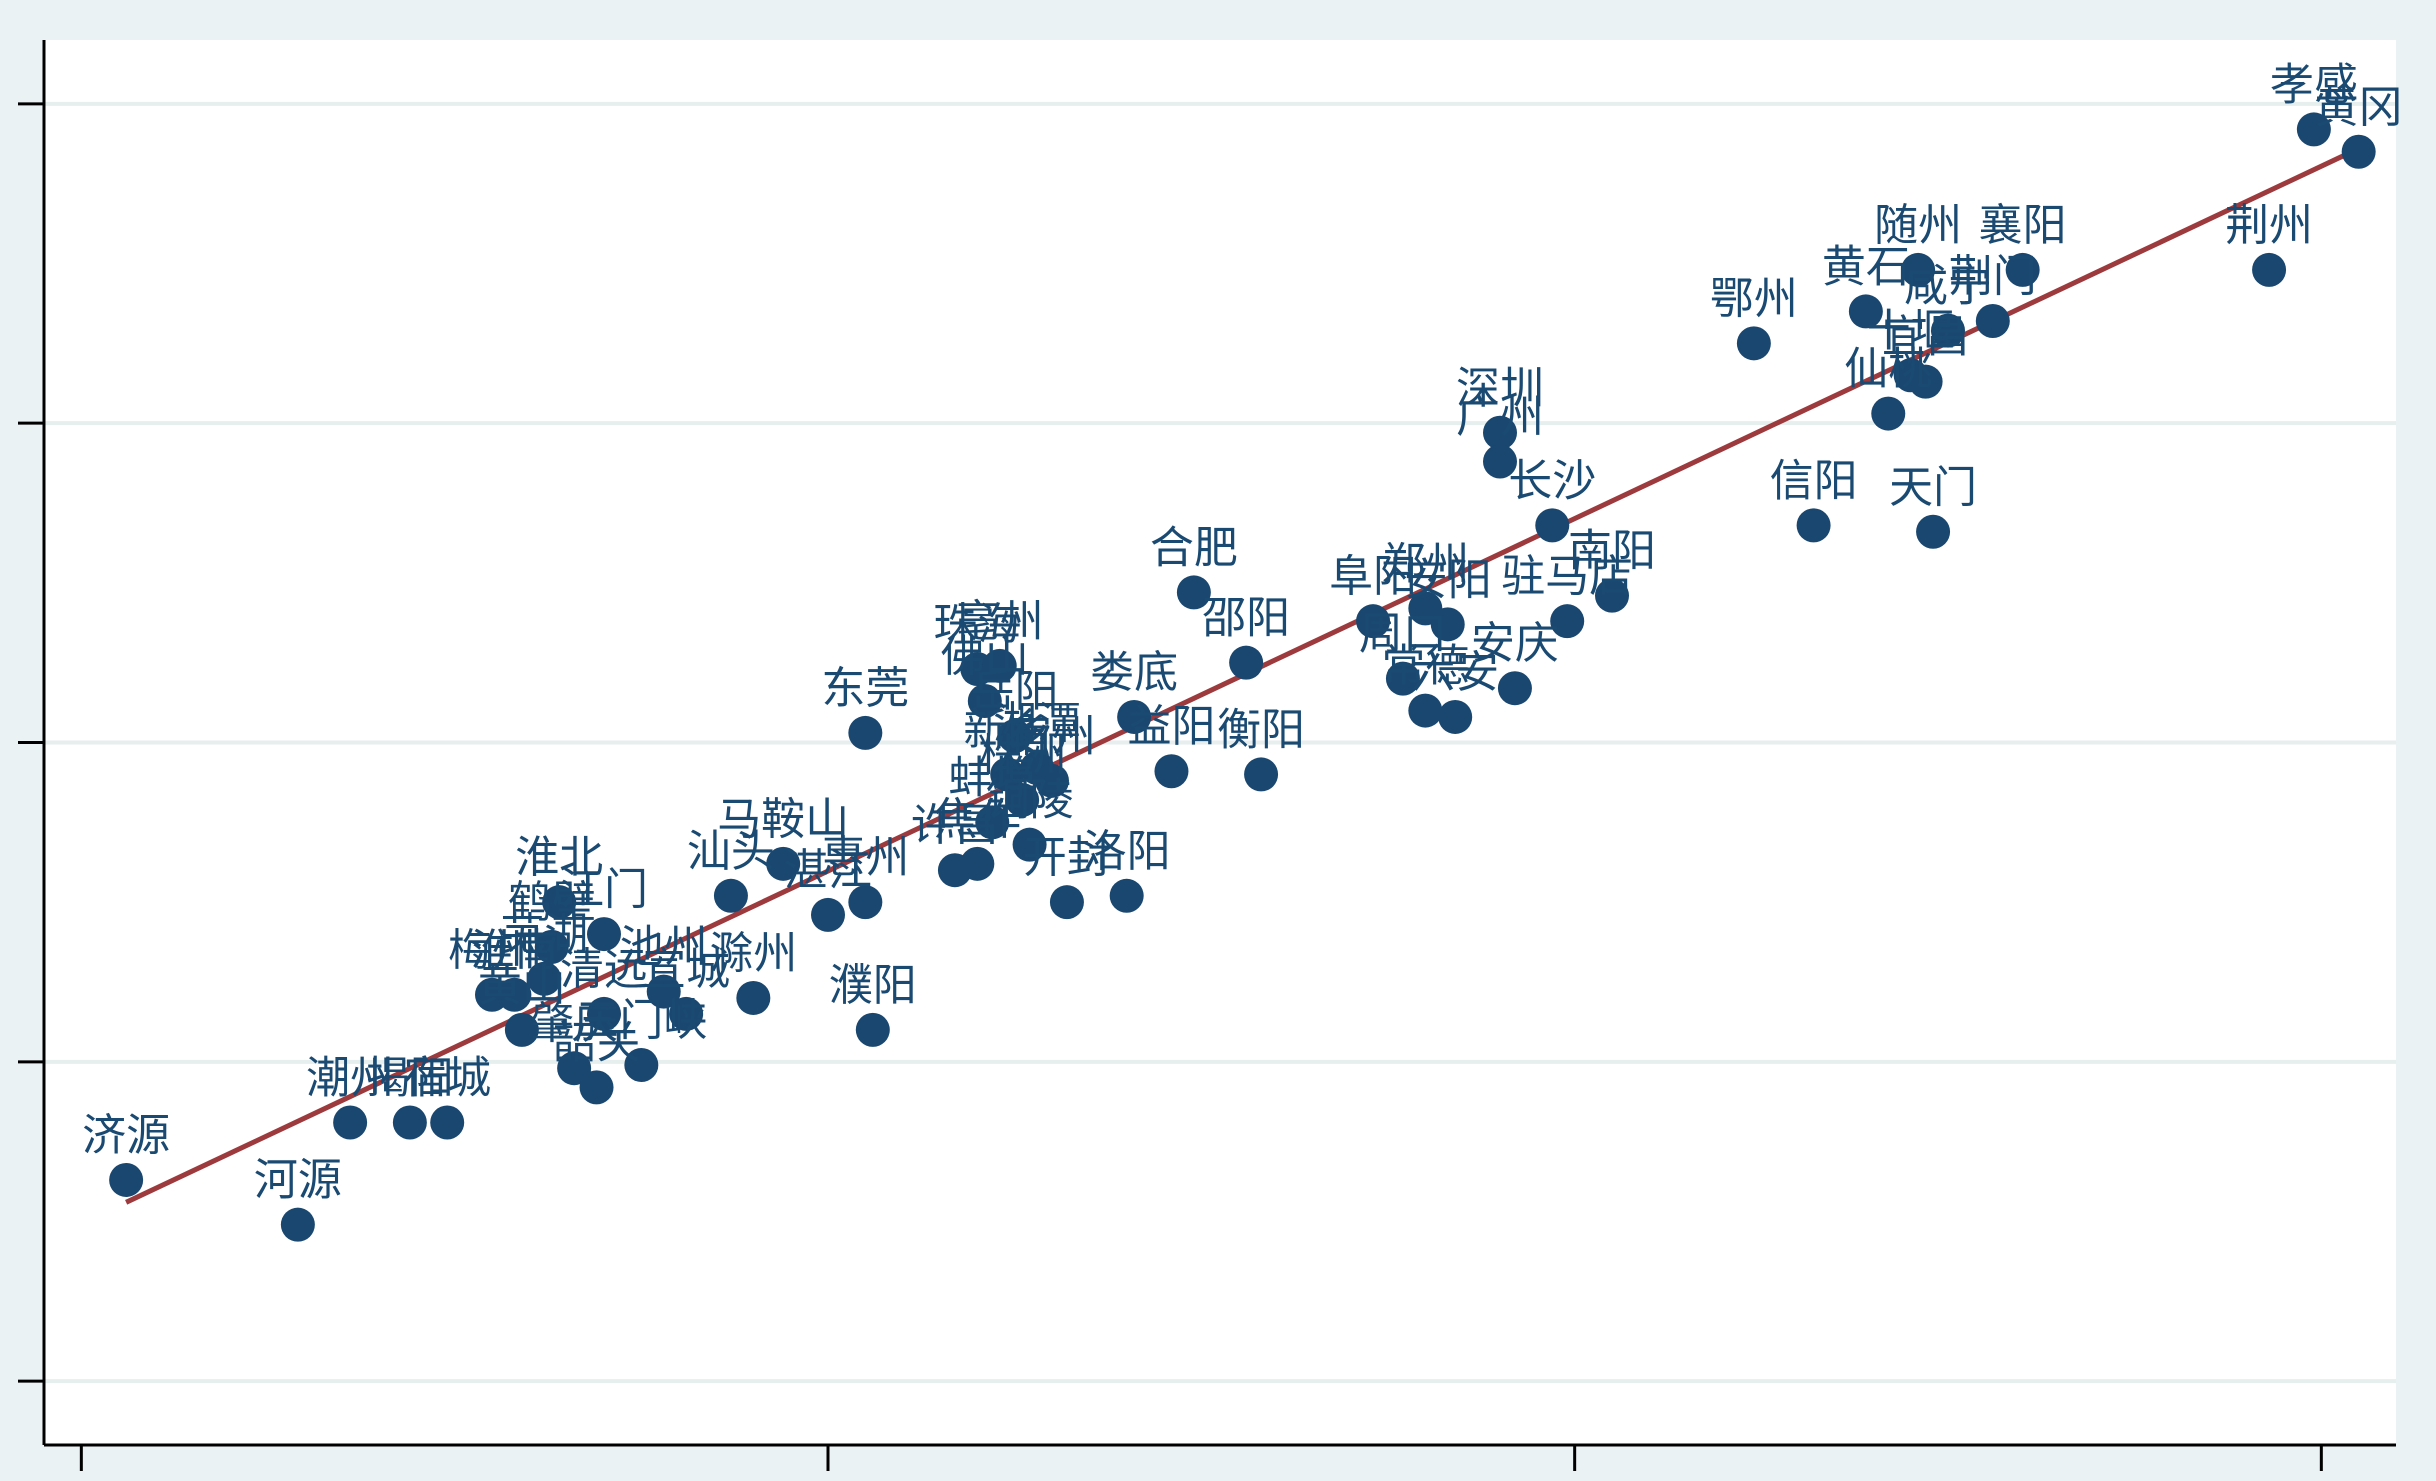 The image size is (2436, 1481). What do you see at coordinates (731, 851) in the screenshot?
I see `point-label: 汕头` at bounding box center [731, 851].